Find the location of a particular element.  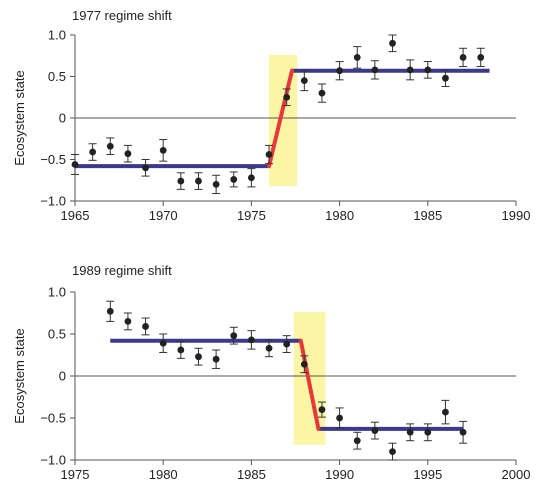

x-tick-label: 2000 is located at coordinates (516, 474).